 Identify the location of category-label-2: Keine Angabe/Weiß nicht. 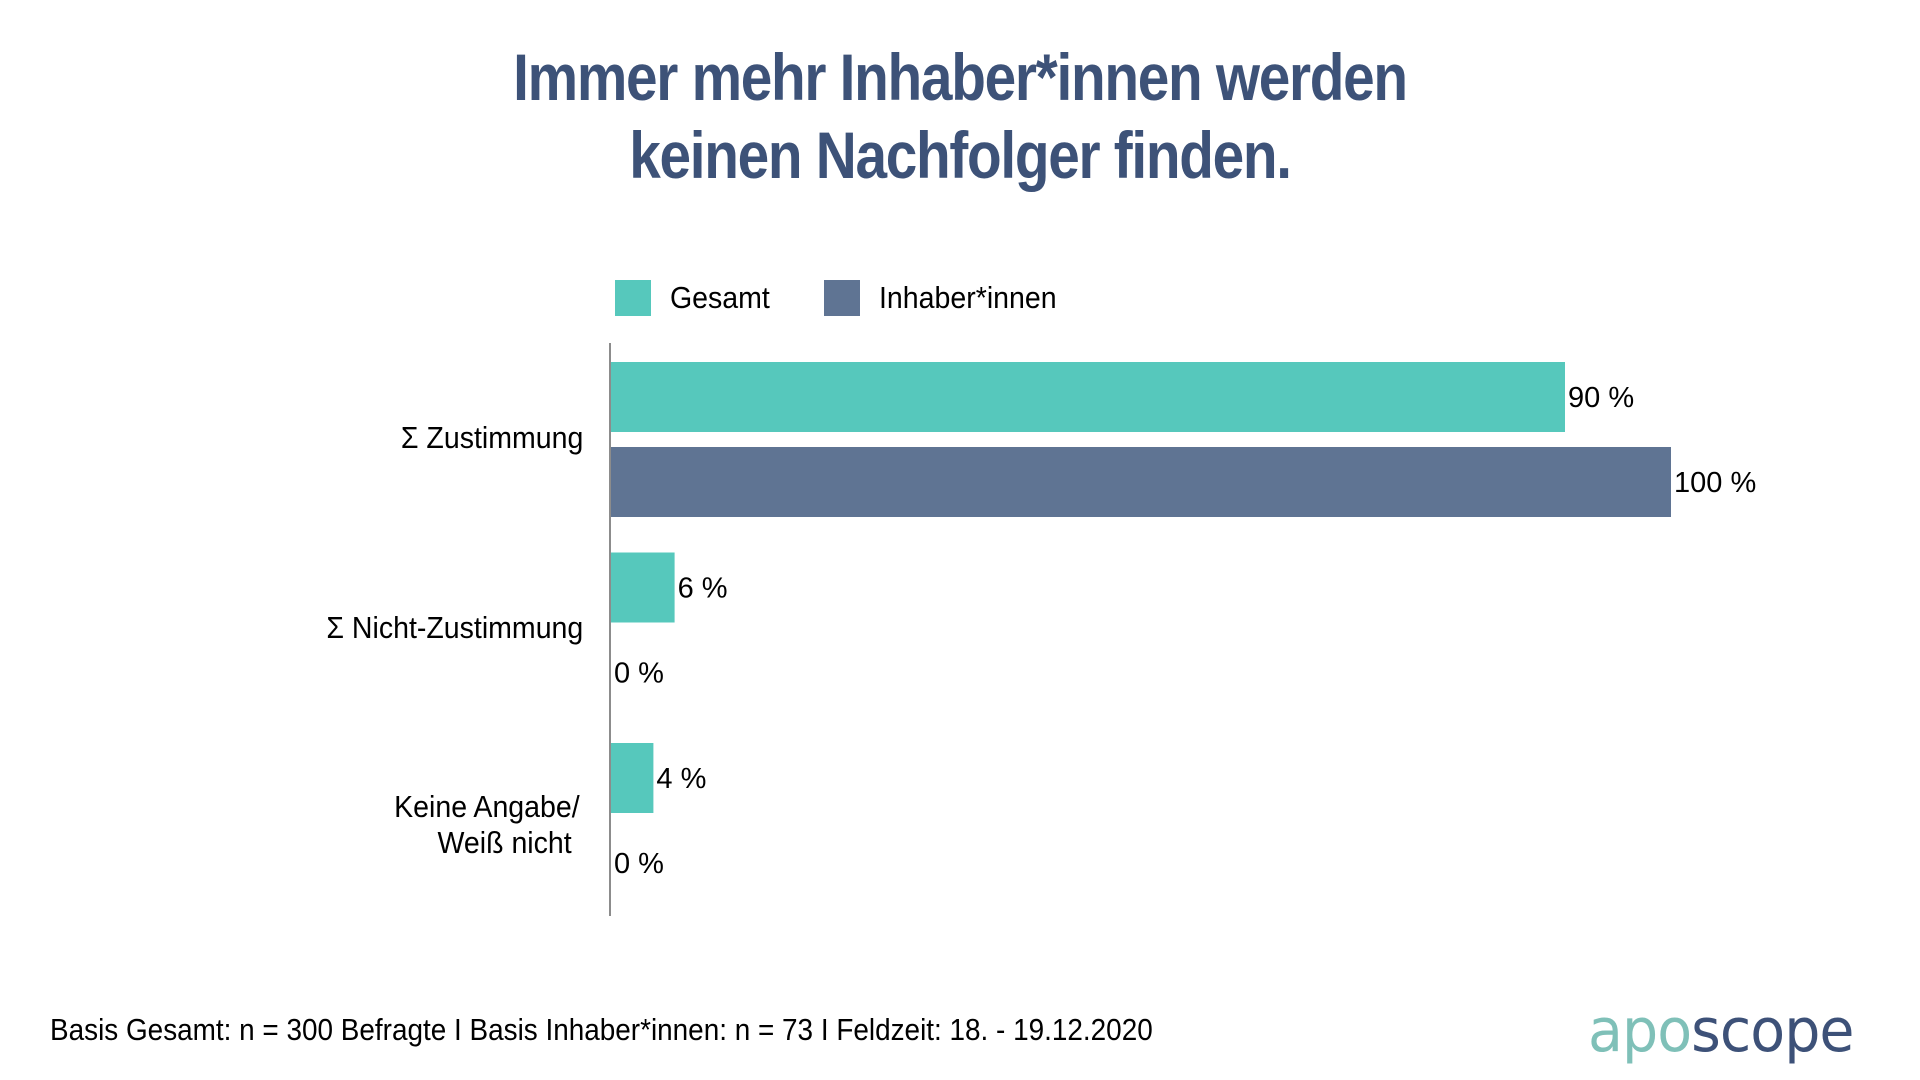
(479, 825).